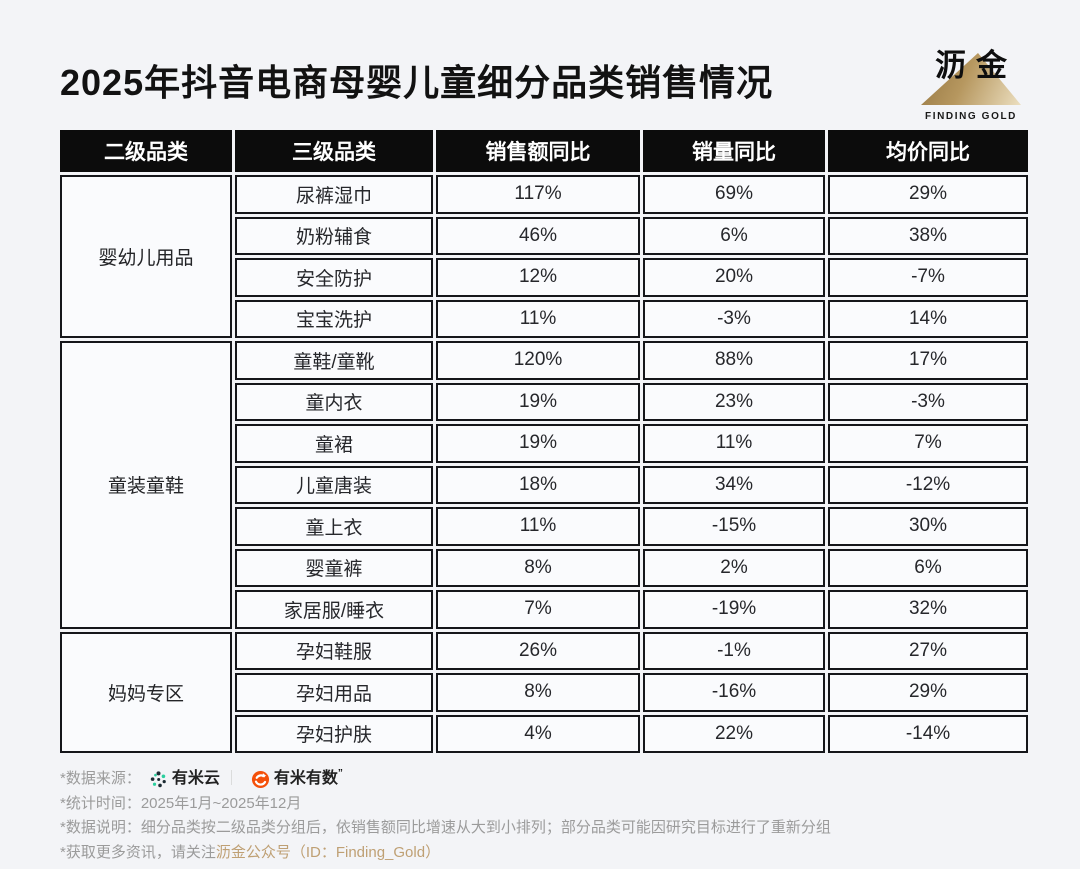 This screenshot has width=1080, height=869. What do you see at coordinates (928, 235) in the screenshot?
I see `value-cell: 38%` at bounding box center [928, 235].